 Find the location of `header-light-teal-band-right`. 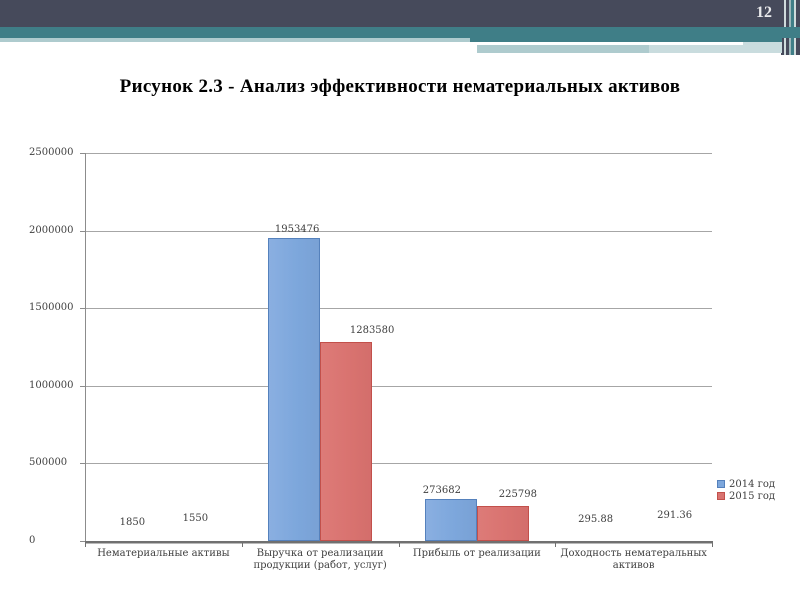

header-light-teal-band-right is located at coordinates (563, 49).